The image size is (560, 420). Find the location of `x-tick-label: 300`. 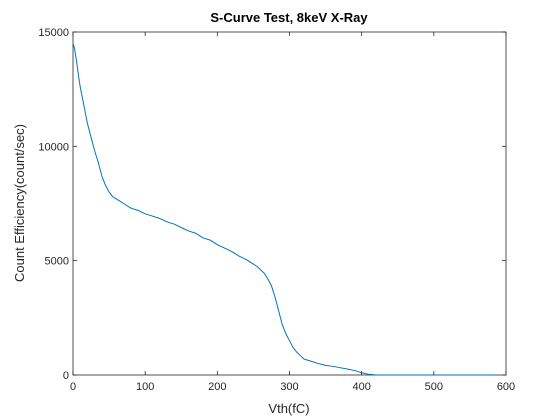

x-tick-label: 300 is located at coordinates (289, 387).